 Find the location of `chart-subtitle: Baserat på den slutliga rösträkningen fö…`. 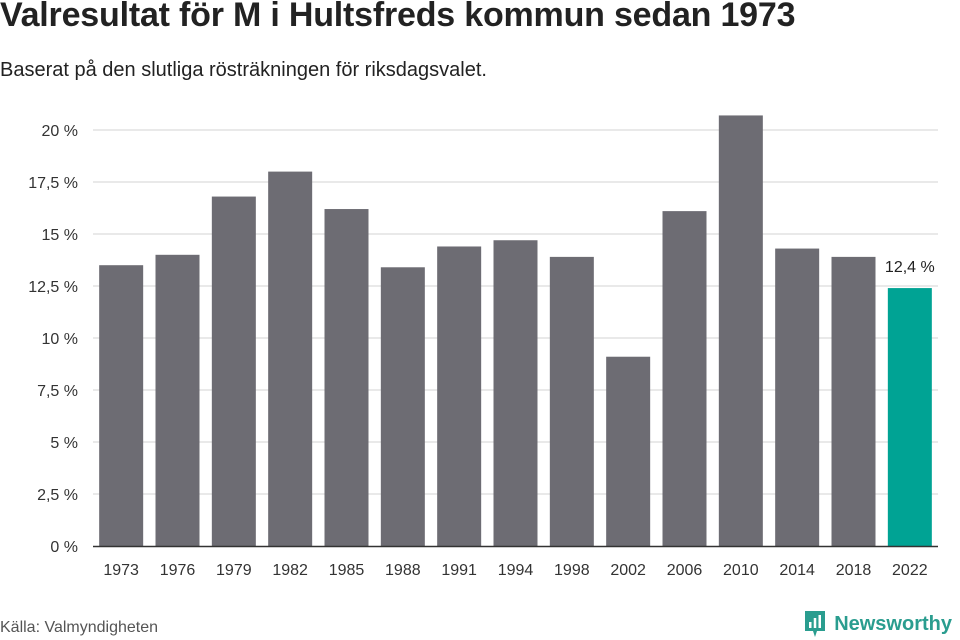

chart-subtitle: Baserat på den slutliga rösträkningen fö… is located at coordinates (243, 70).